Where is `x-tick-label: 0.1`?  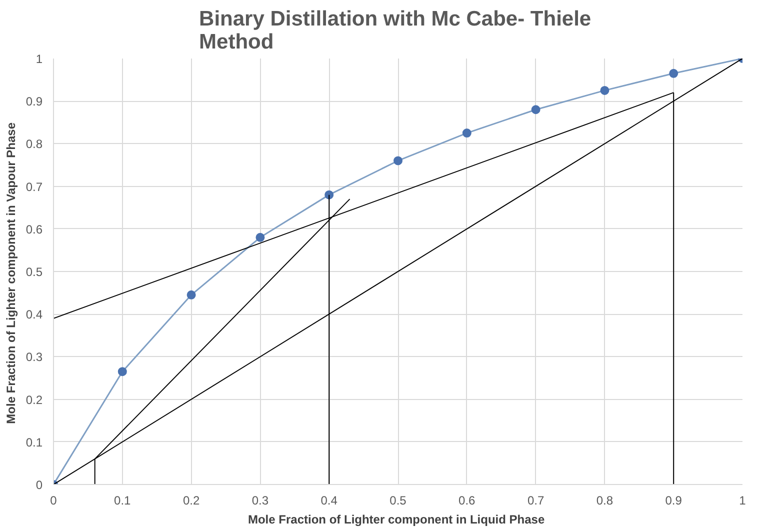 x-tick-label: 0.1 is located at coordinates (123, 501).